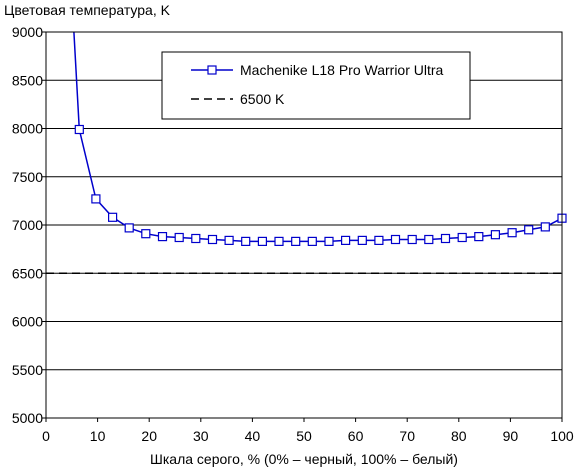 Image resolution: width=574 pixels, height=469 pixels. I want to click on y-tick-label: 5500, so click(27, 370).